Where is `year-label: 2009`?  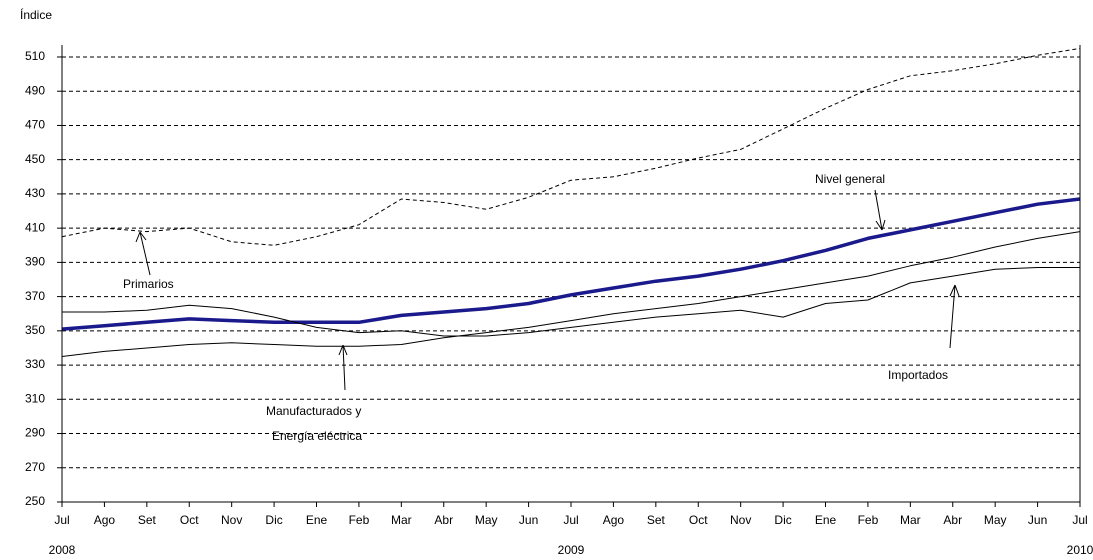 year-label: 2009 is located at coordinates (571, 550).